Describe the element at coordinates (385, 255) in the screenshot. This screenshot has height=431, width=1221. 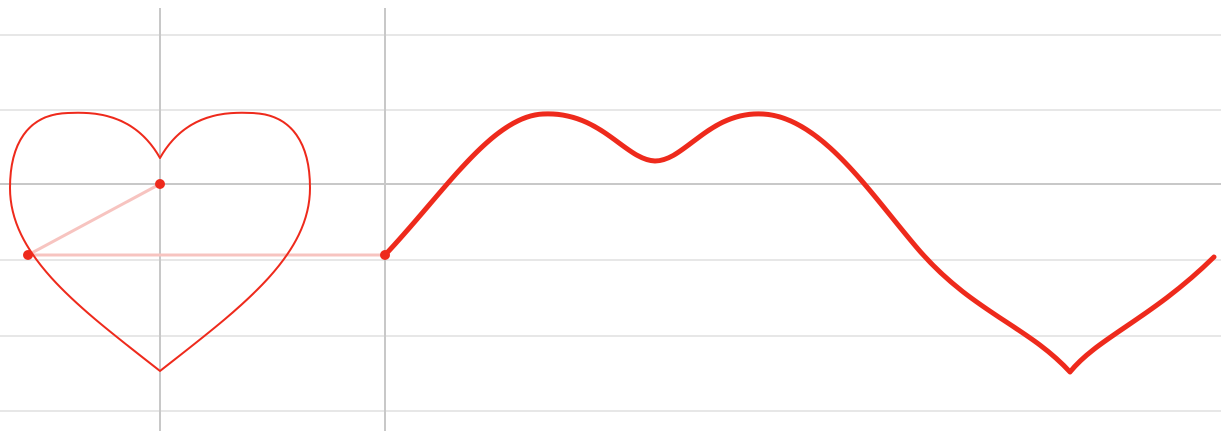
I see `wave-start-point` at that location.